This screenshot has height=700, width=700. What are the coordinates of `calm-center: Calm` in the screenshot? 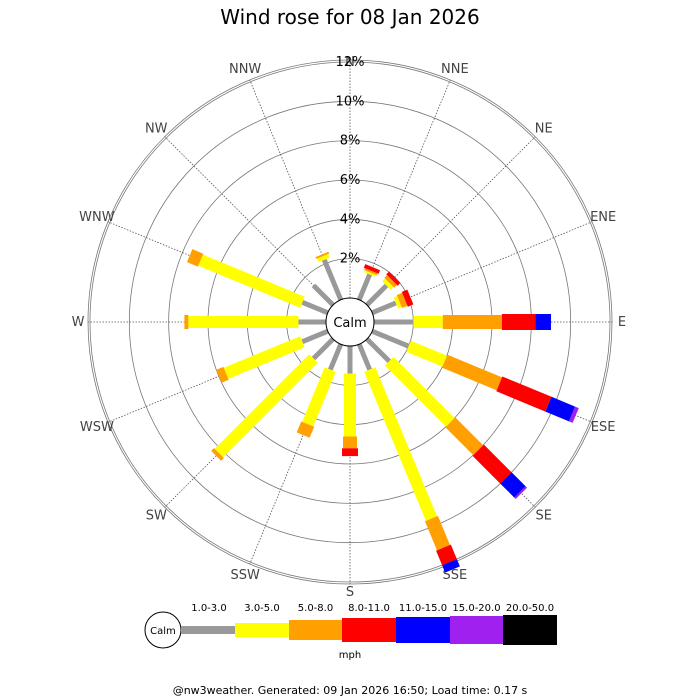 It's located at (350, 322).